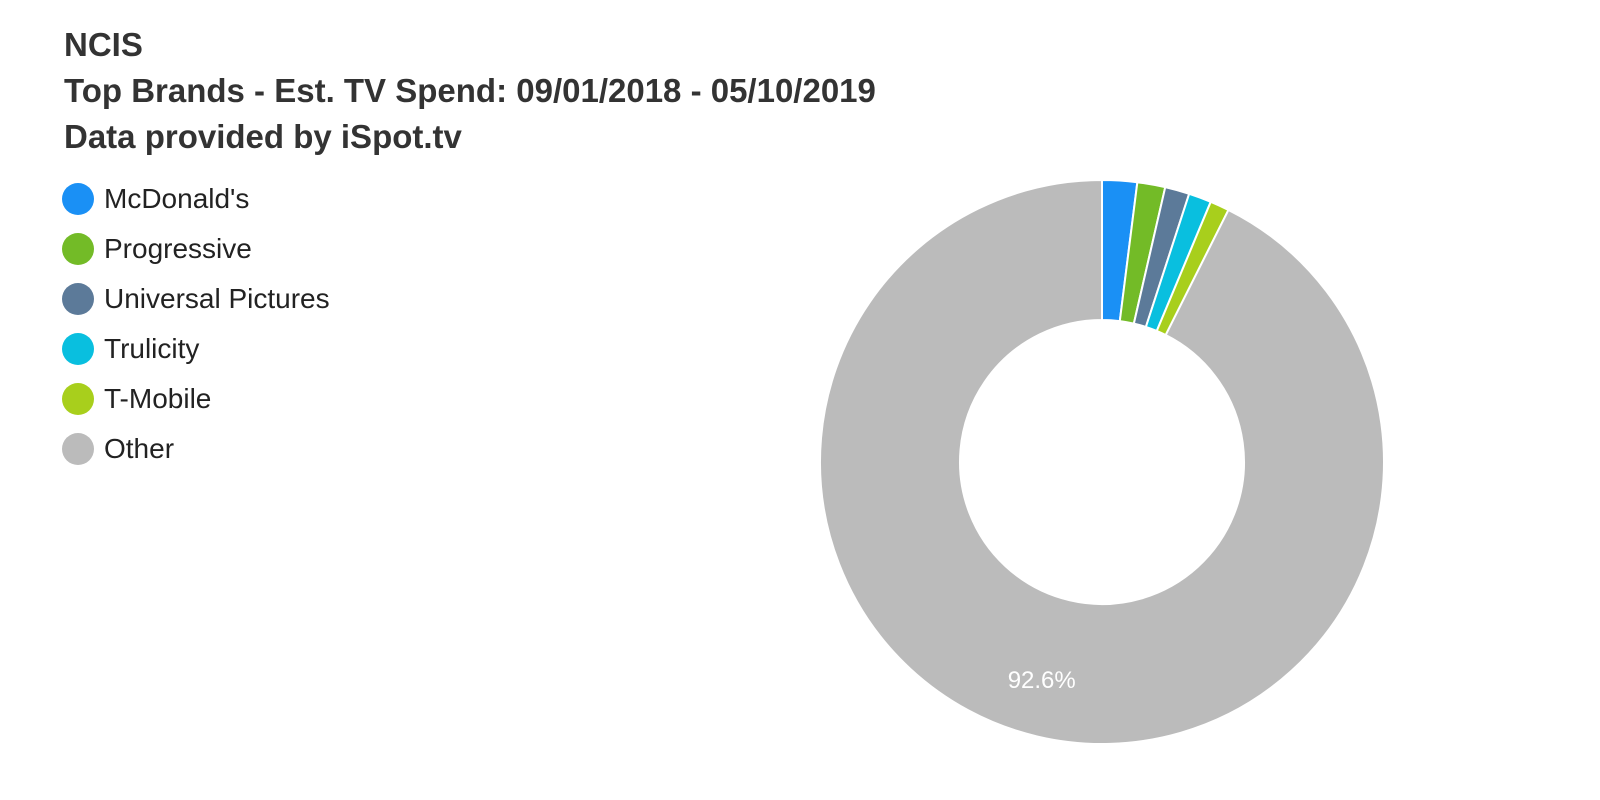 The width and height of the screenshot is (1600, 800). Describe the element at coordinates (217, 298) in the screenshot. I see `legend-label-universal-pictures: Universal Pictures` at that location.